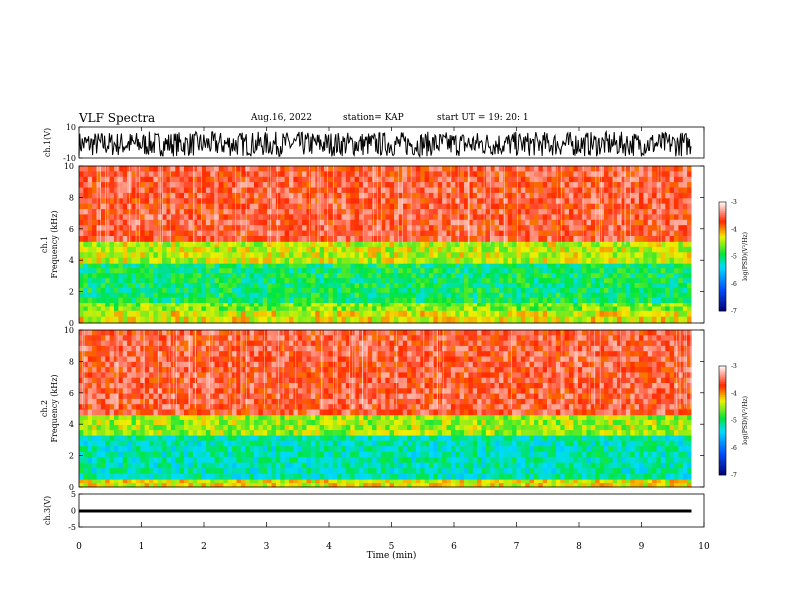  I want to click on colorbar-swatch, so click(722, 259).